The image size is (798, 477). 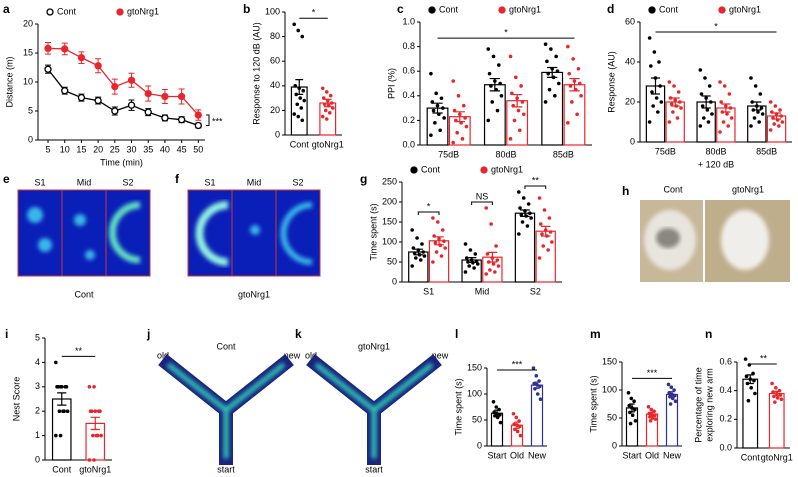 What do you see at coordinates (125, 232) in the screenshot?
I see `spot` at bounding box center [125, 232].